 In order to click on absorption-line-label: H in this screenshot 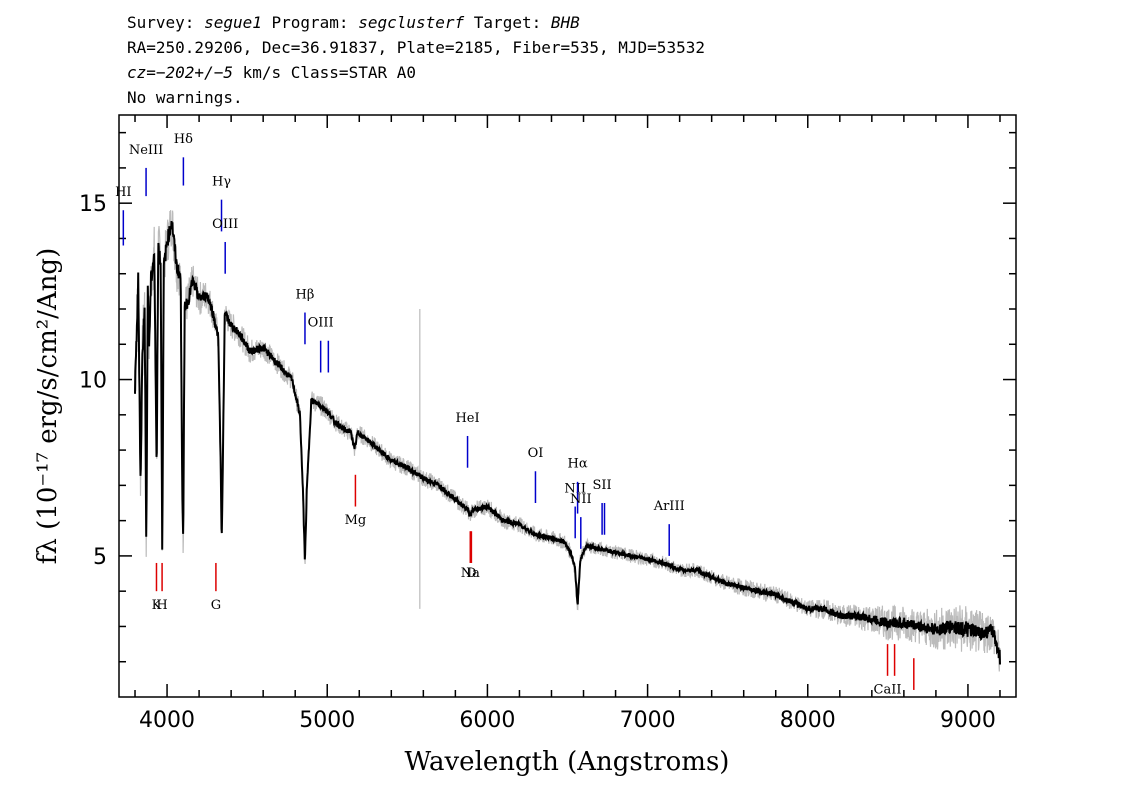, I will do `click(161, 605)`.